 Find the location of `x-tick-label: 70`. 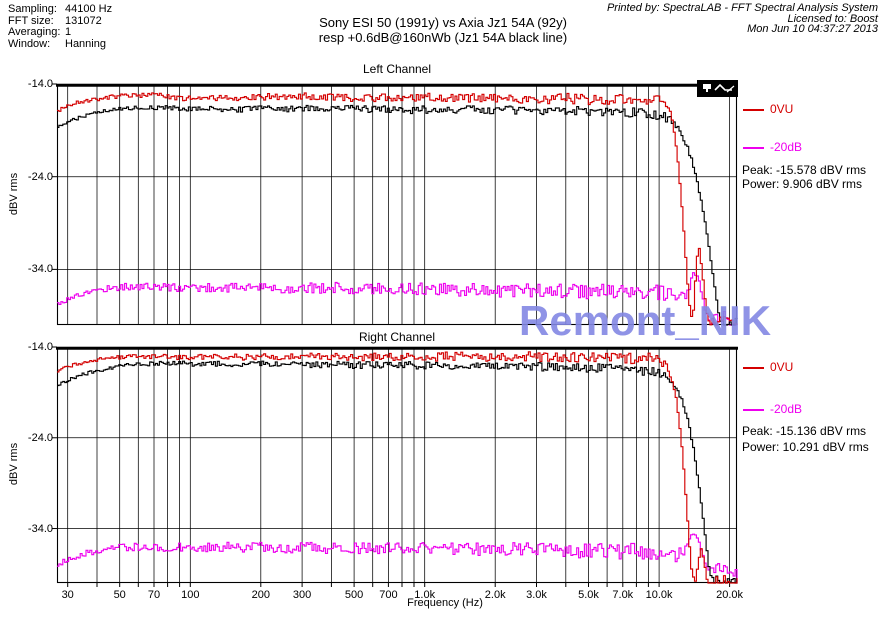

x-tick-label: 70 is located at coordinates (154, 595).